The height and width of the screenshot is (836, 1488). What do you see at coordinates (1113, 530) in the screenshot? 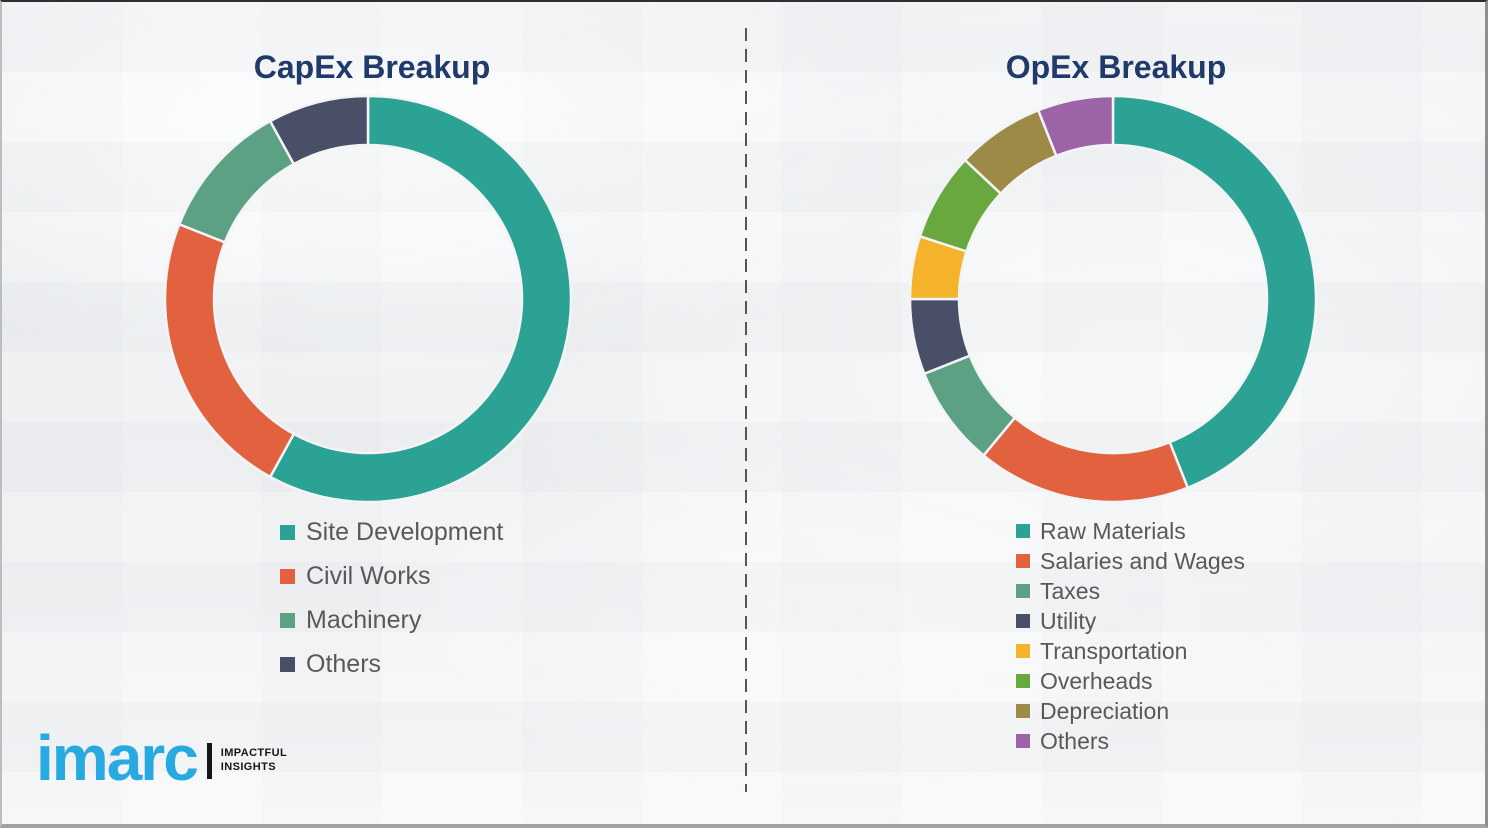
I see `legend-label: Raw Materials` at bounding box center [1113, 530].